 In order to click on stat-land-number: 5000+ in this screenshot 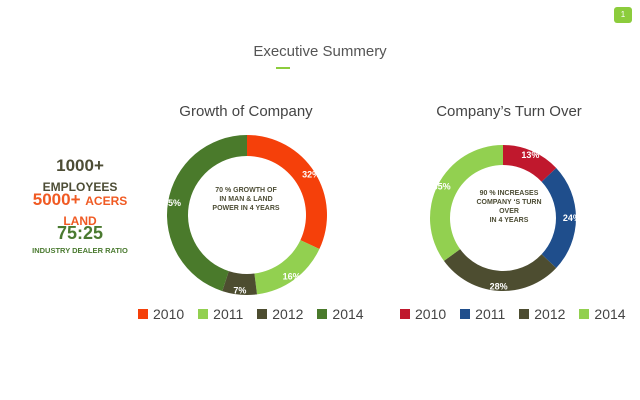, I will do `click(56, 199)`.